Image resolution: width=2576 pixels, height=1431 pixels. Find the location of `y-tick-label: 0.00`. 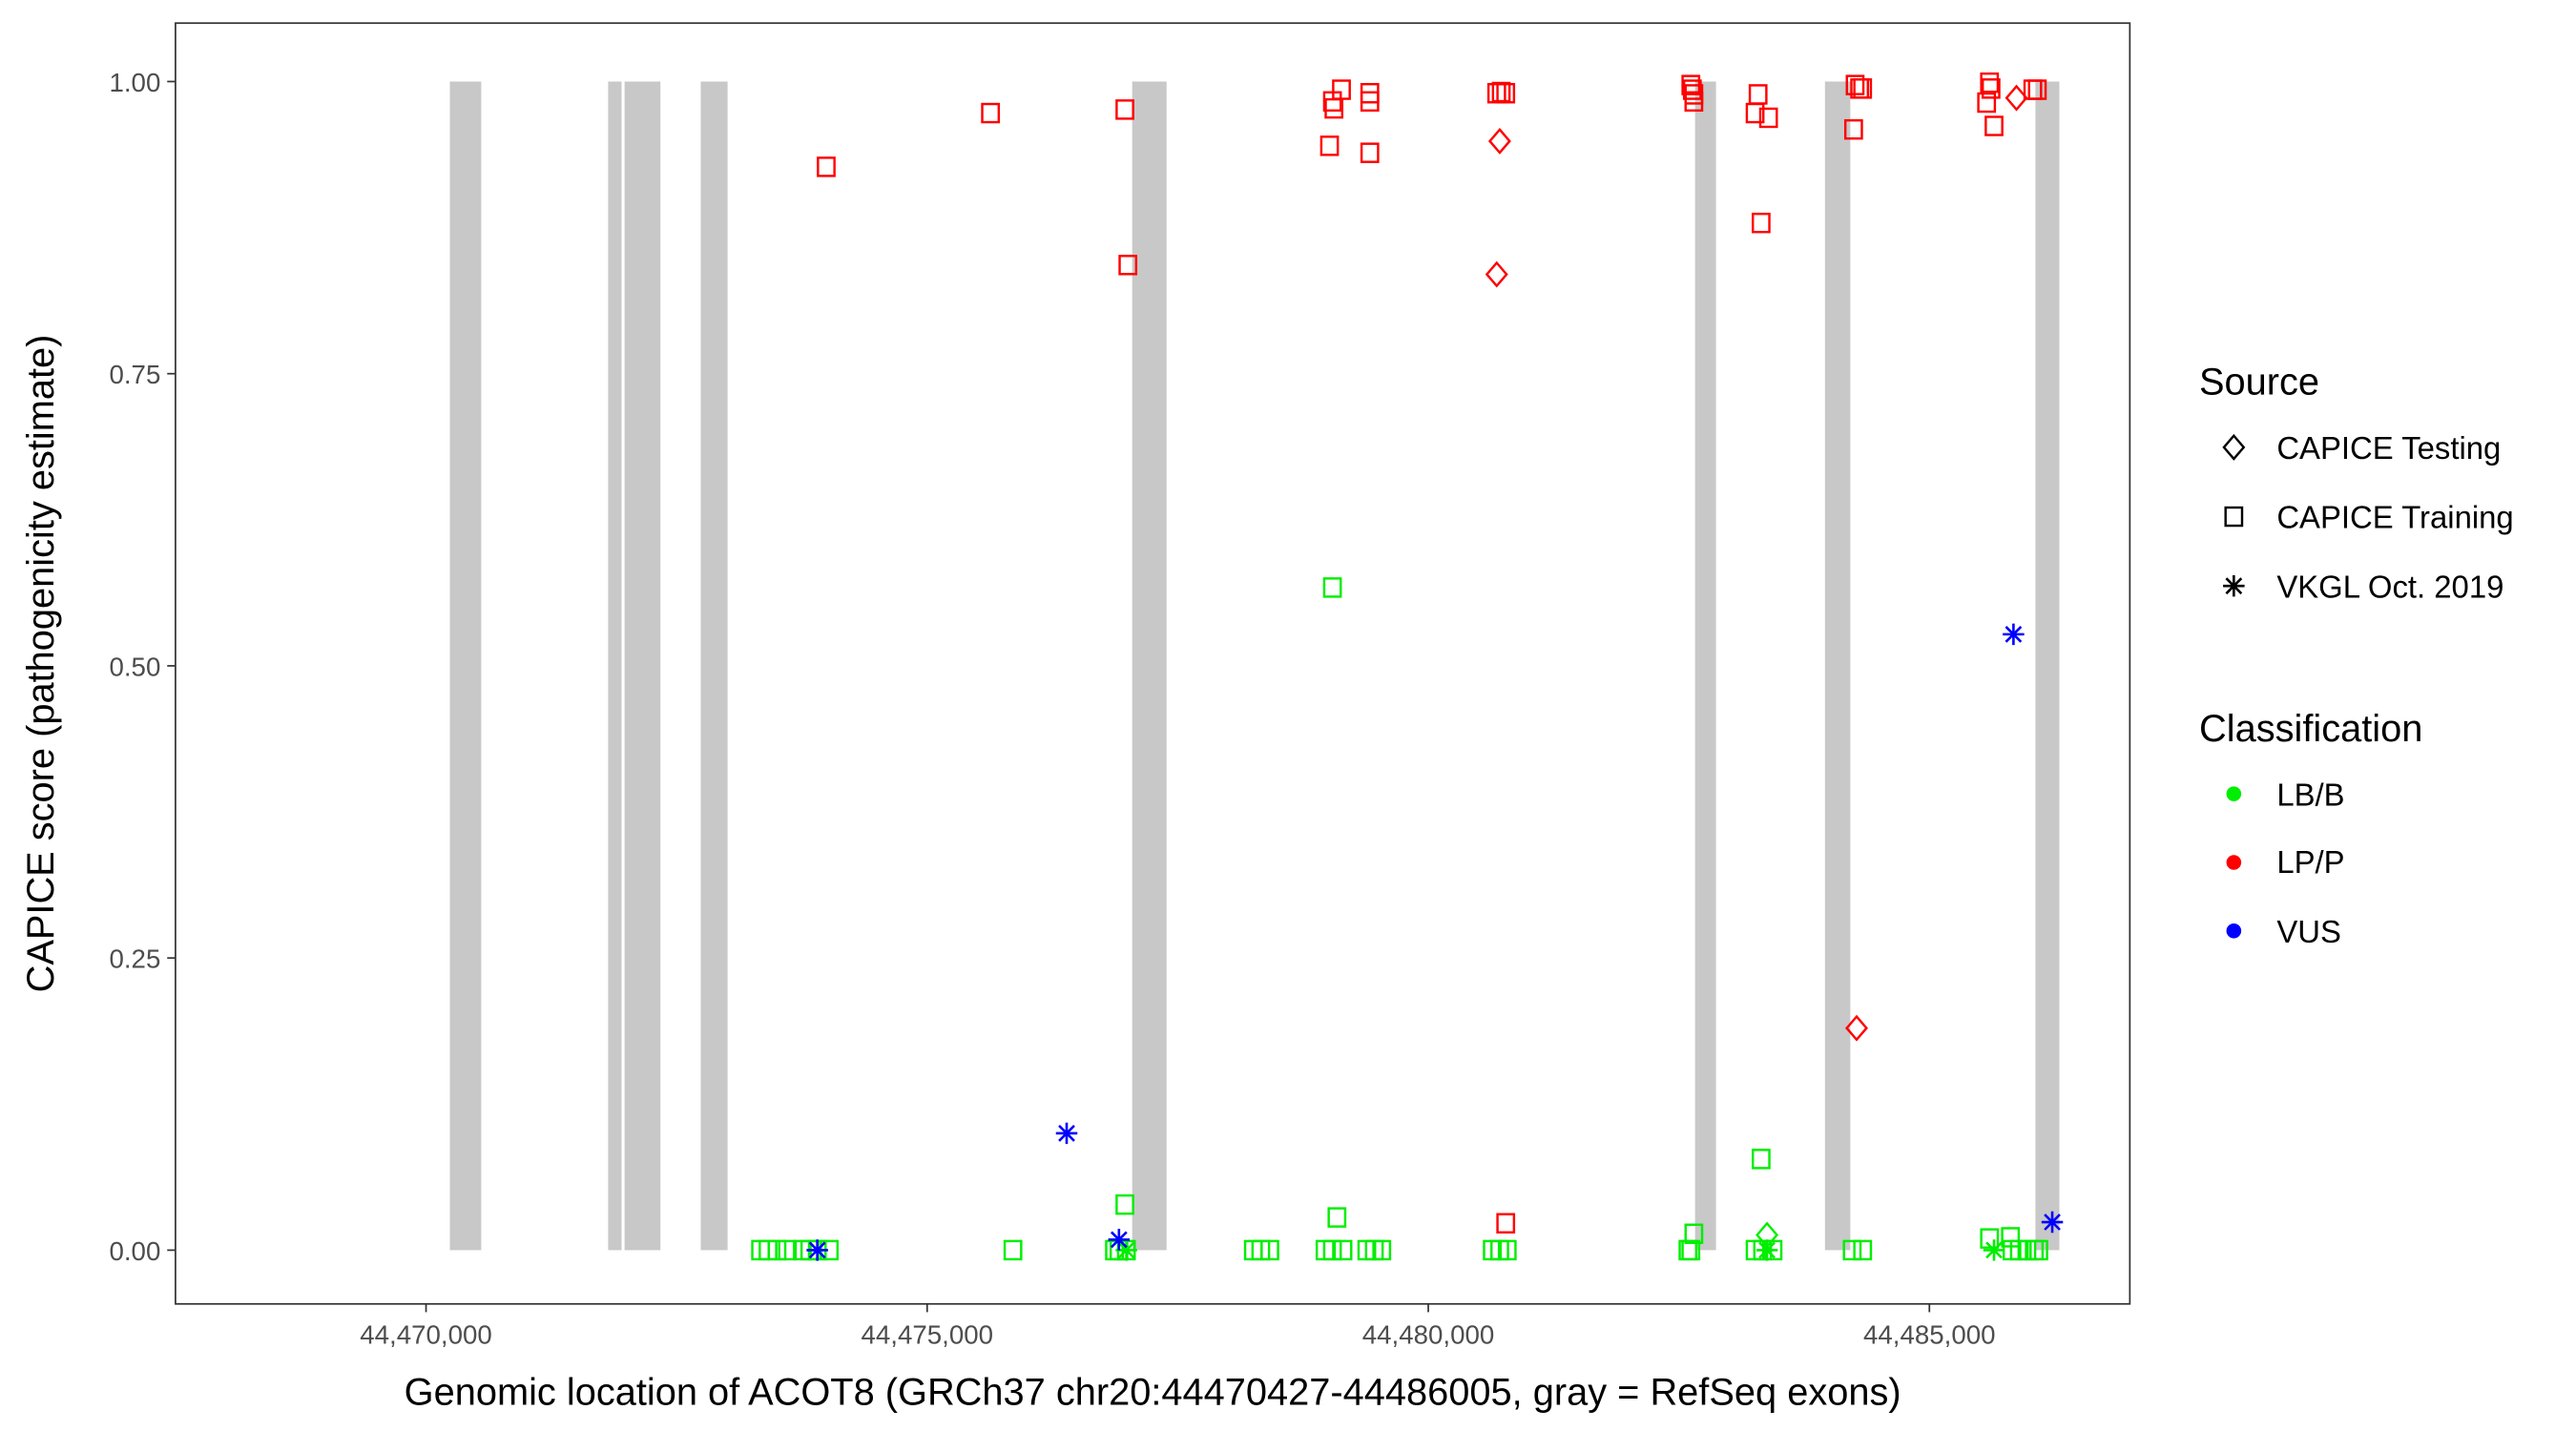

y-tick-label: 0.00 is located at coordinates (134, 1251).